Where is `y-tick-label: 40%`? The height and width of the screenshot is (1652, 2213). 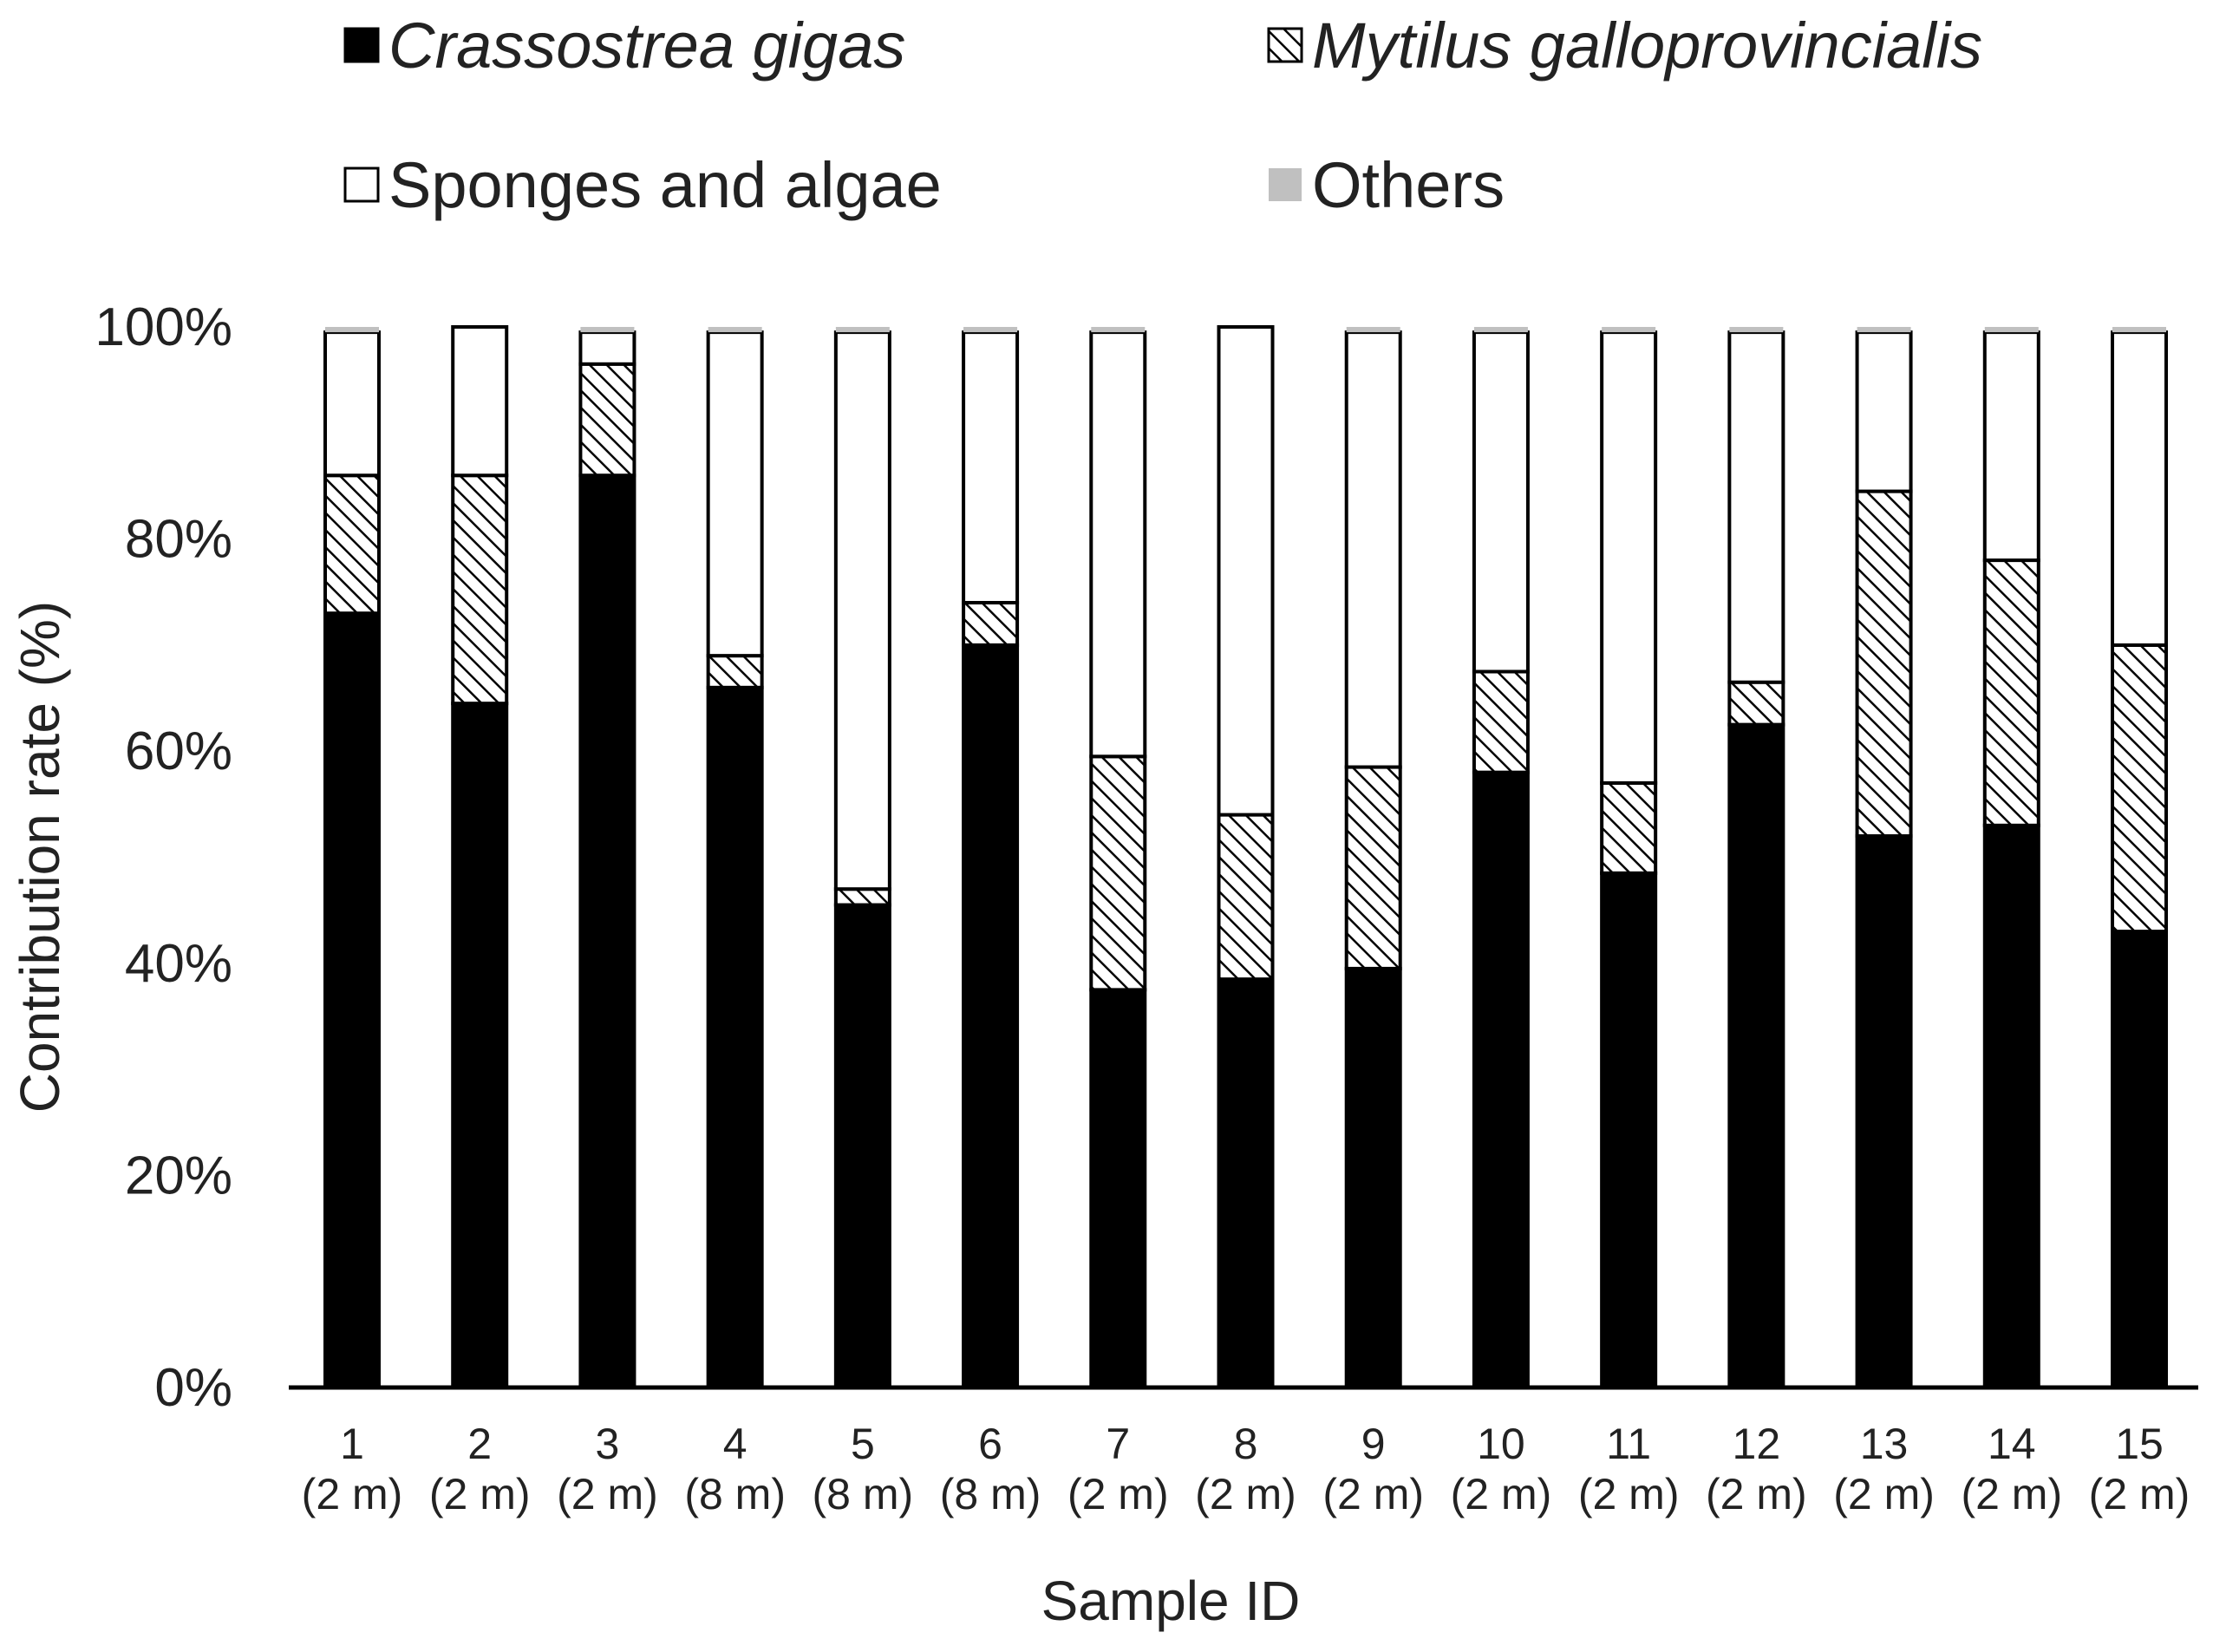 y-tick-label: 40% is located at coordinates (178, 964).